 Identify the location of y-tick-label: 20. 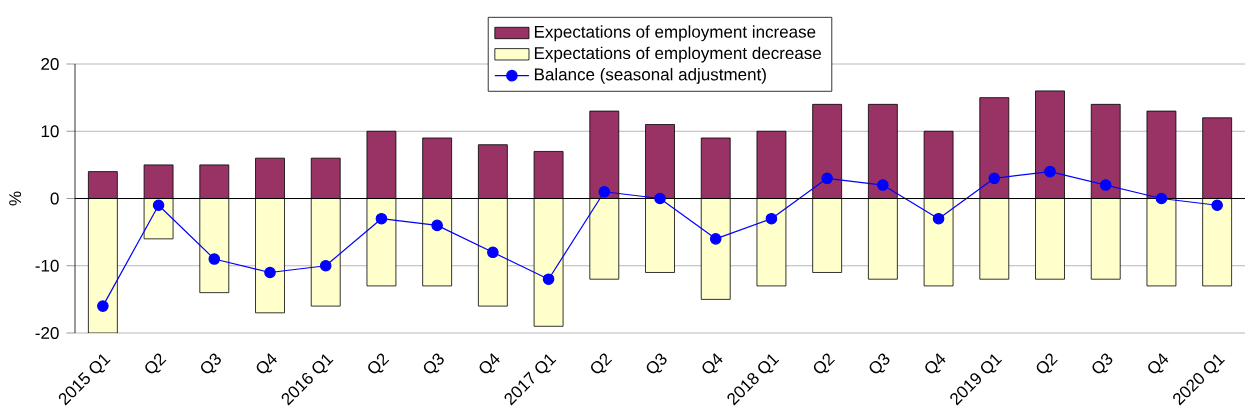
(50, 64).